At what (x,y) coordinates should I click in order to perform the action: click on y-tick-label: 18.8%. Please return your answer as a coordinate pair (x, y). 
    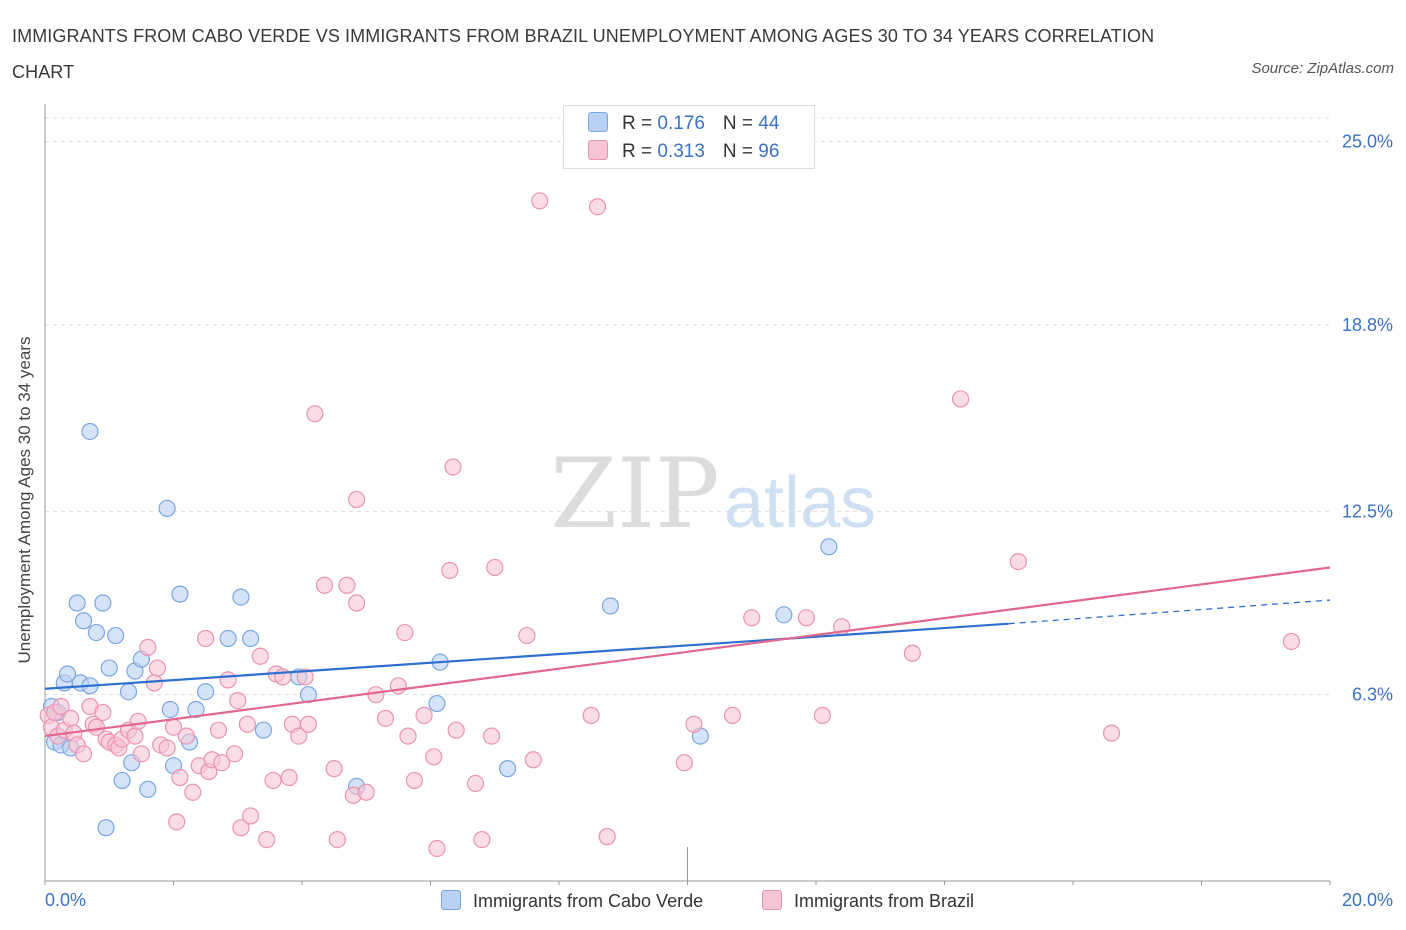
    Looking at the image, I should click on (1367, 325).